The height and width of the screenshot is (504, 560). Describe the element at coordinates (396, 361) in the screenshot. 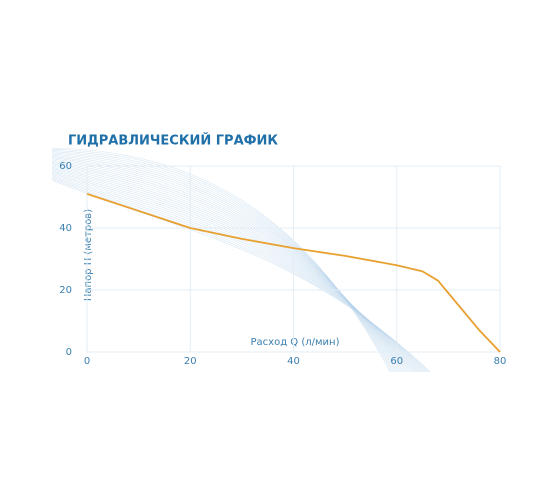

I see `x-tick-label: 60` at that location.